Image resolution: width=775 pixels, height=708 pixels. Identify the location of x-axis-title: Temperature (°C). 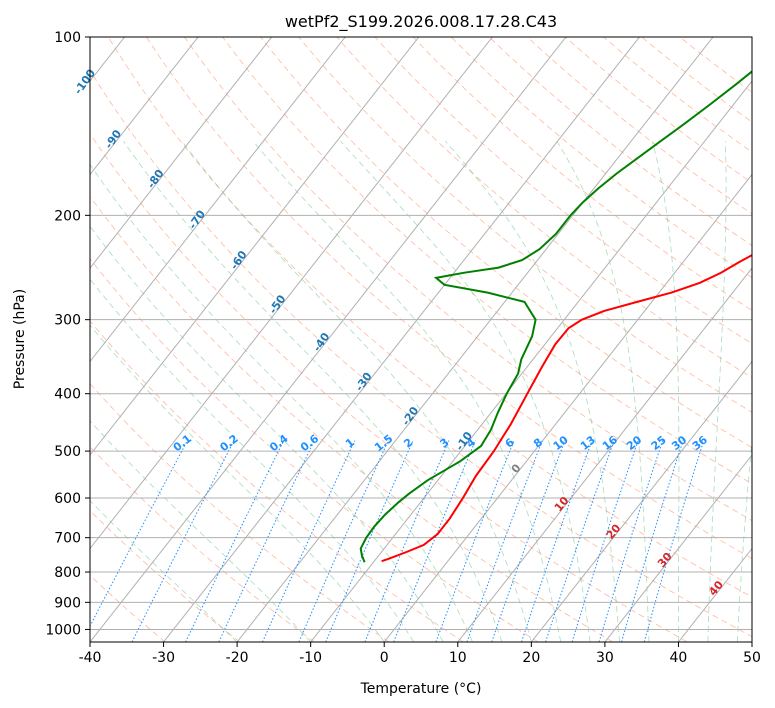
(421, 689).